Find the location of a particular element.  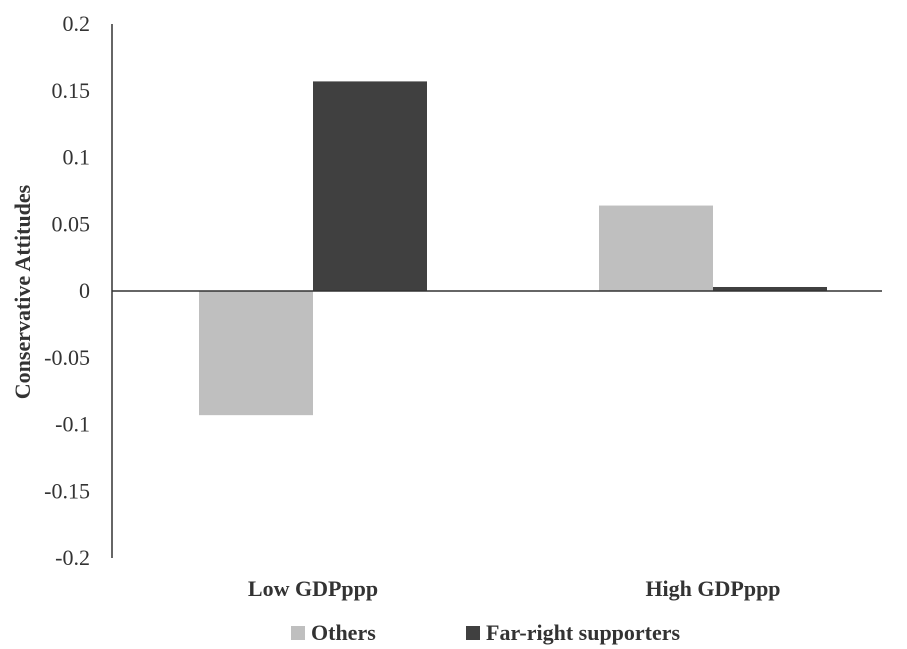

y-tick-label: 0.1 is located at coordinates (77, 157).